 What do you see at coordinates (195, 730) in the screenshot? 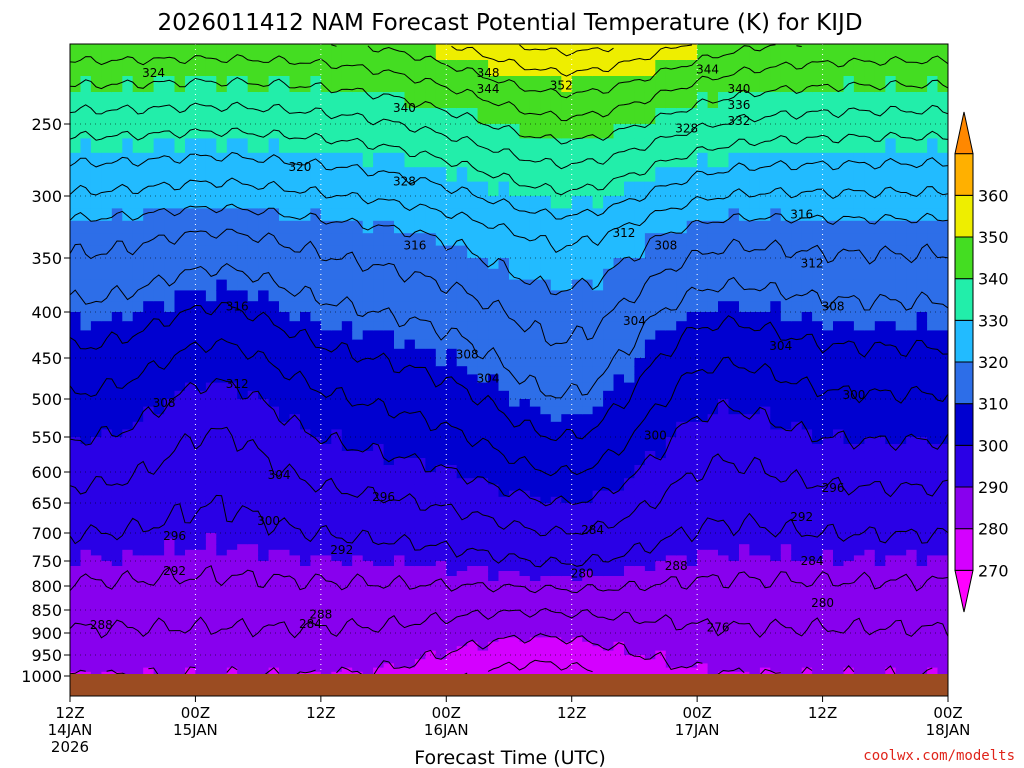
I see `x-tick-label: 15JAN` at bounding box center [195, 730].